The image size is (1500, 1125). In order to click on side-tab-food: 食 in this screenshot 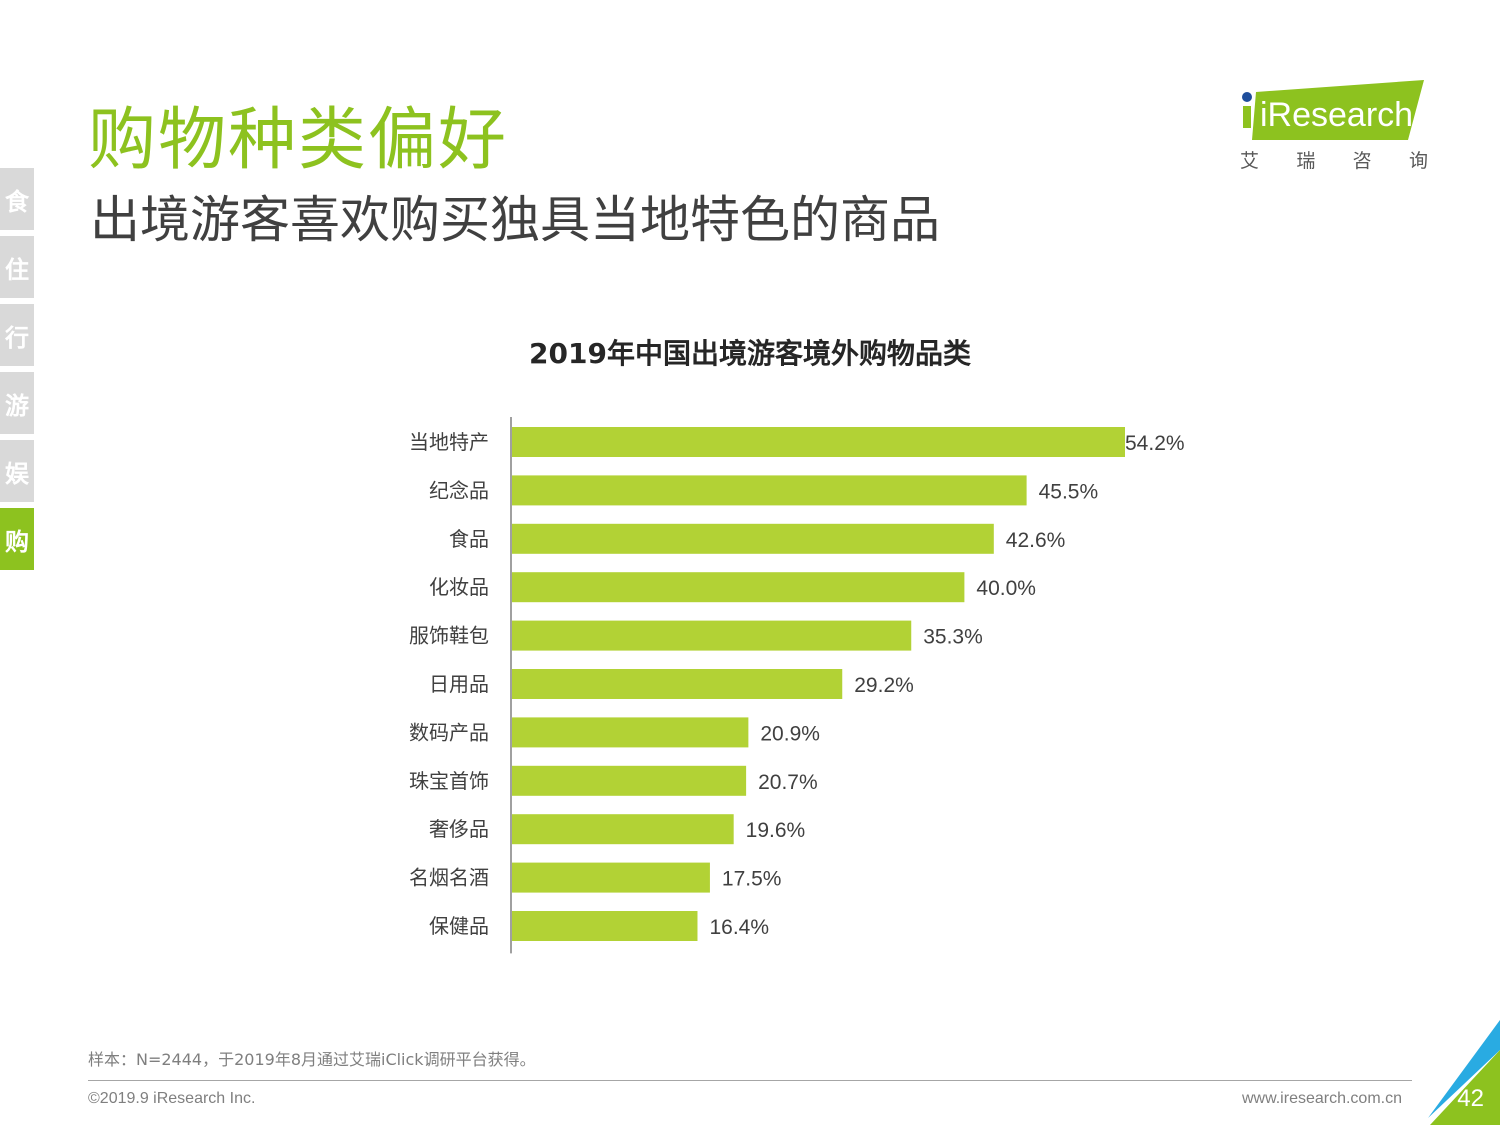, I will do `click(17, 199)`.